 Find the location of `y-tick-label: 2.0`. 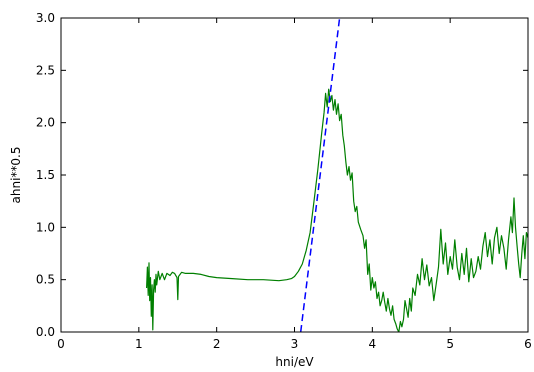

y-tick-label: 2.0 is located at coordinates (45, 123).